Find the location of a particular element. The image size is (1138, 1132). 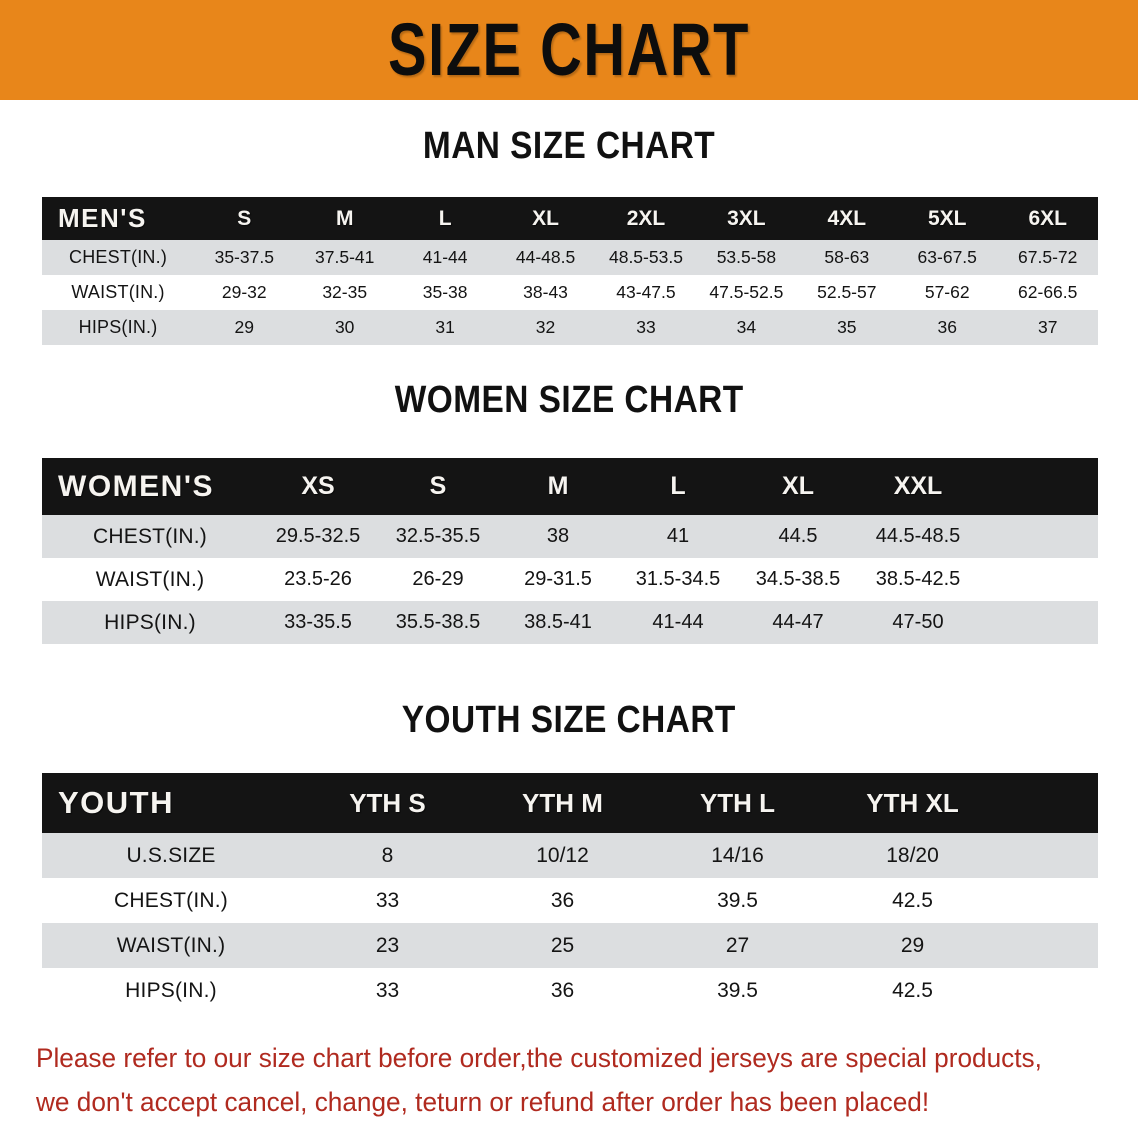

youth-hips-s: 33 is located at coordinates (387, 990).